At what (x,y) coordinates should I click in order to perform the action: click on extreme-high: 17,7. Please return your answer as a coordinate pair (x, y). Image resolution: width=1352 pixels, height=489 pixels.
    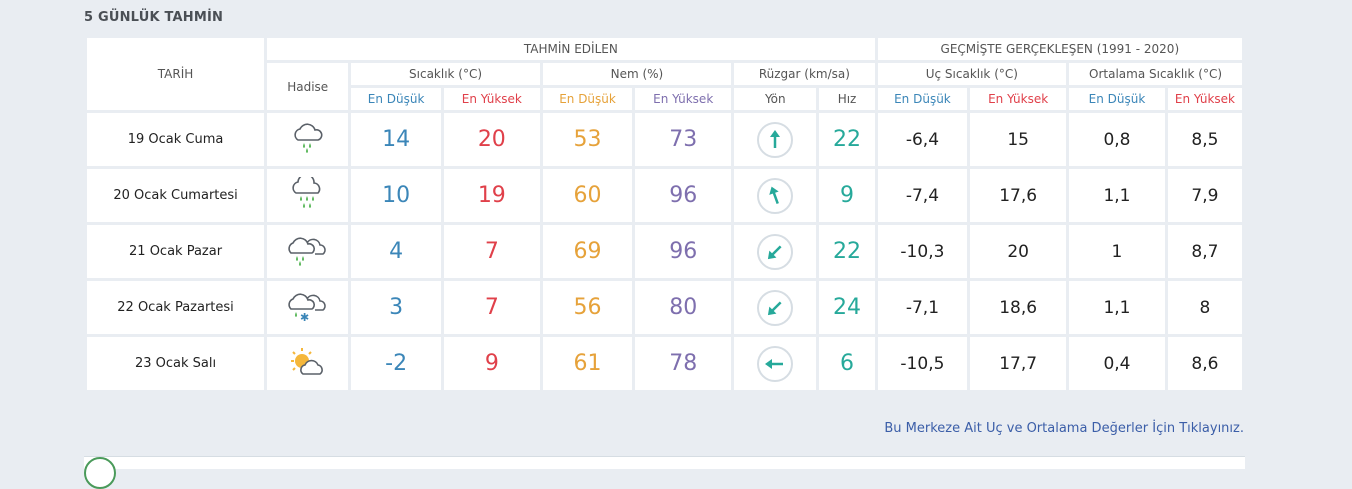
    Looking at the image, I should click on (1018, 363).